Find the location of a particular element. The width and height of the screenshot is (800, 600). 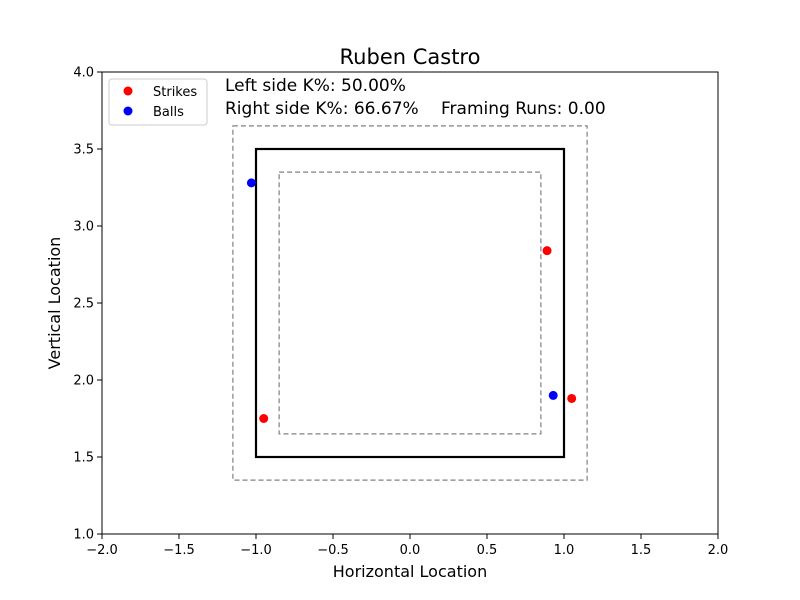

framing-runs-annotation: Framing Runs: 0.00 is located at coordinates (523, 109).